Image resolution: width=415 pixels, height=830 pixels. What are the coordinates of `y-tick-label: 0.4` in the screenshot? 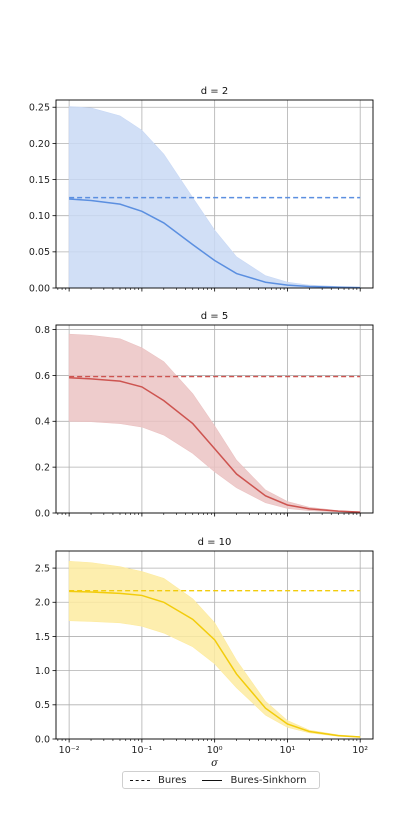 It's located at (42, 422).